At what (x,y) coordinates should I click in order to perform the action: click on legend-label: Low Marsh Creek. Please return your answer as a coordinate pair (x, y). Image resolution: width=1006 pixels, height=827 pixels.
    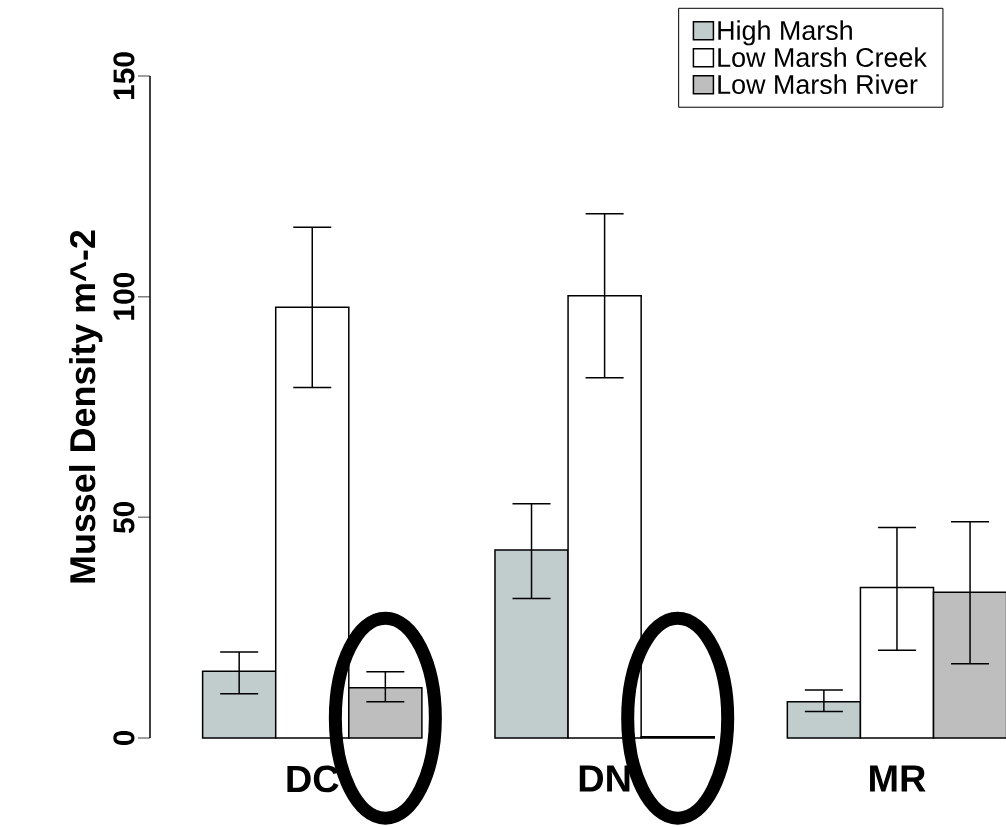
    Looking at the image, I should click on (822, 57).